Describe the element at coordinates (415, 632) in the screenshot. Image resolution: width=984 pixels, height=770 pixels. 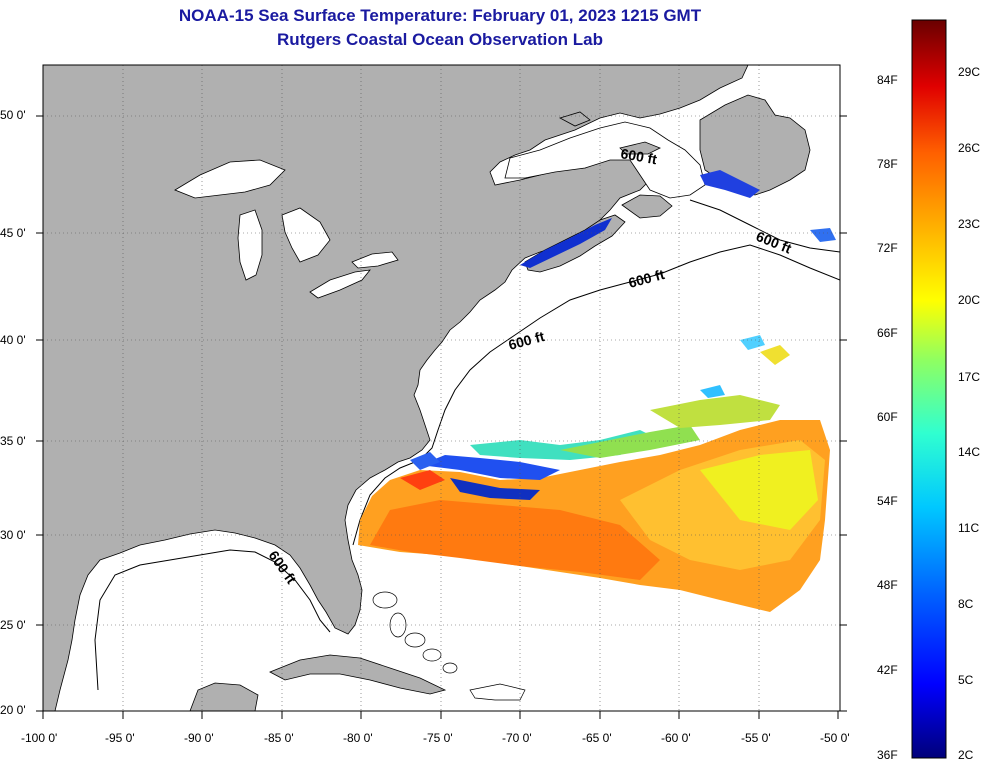
I see `bahamas` at that location.